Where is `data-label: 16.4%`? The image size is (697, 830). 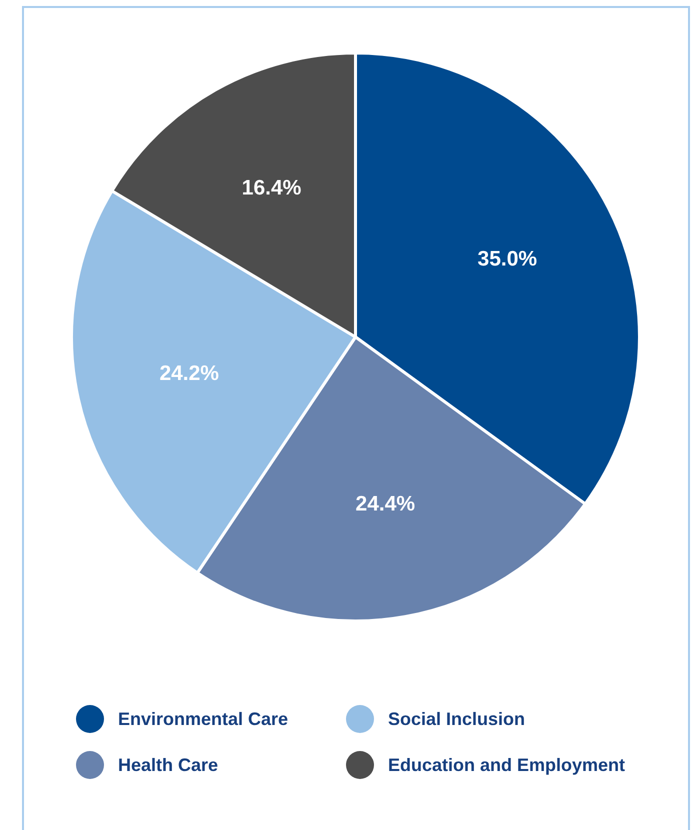 data-label: 16.4% is located at coordinates (272, 188).